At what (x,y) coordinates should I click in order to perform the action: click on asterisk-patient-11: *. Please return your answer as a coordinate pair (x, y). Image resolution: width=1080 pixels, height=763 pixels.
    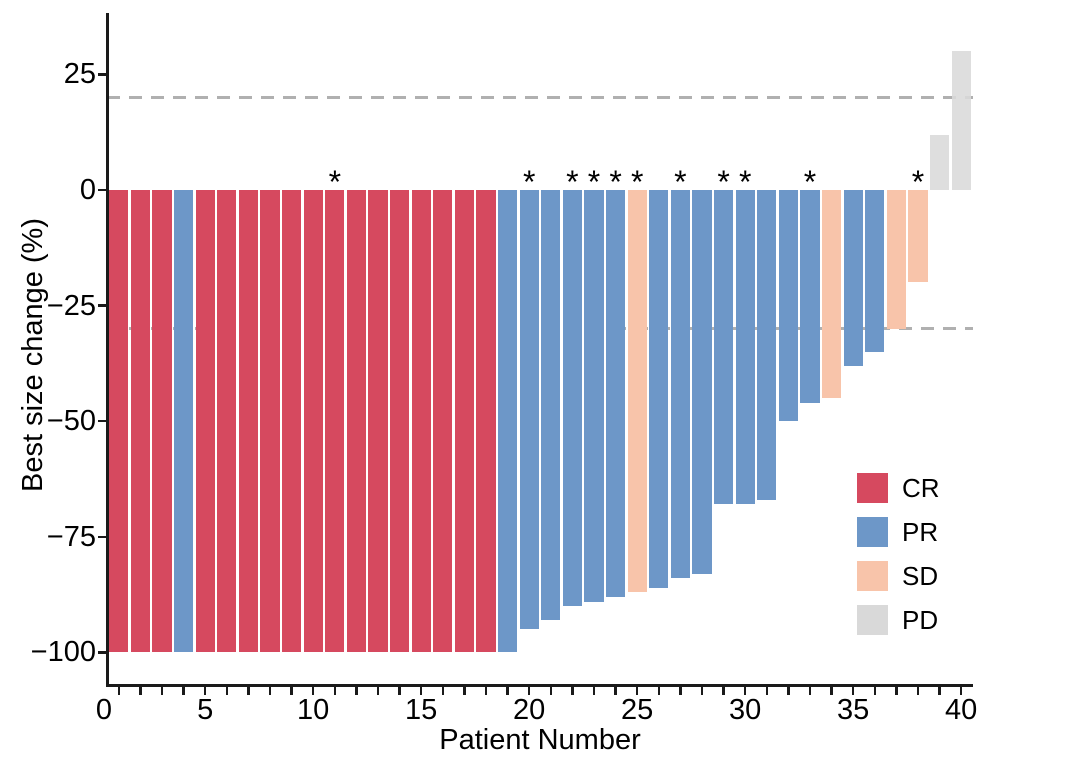
    Looking at the image, I should click on (335, 182).